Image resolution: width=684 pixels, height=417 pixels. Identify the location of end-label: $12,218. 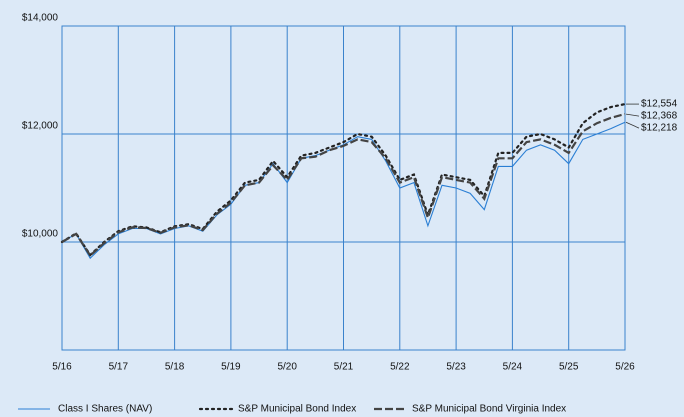
(659, 128).